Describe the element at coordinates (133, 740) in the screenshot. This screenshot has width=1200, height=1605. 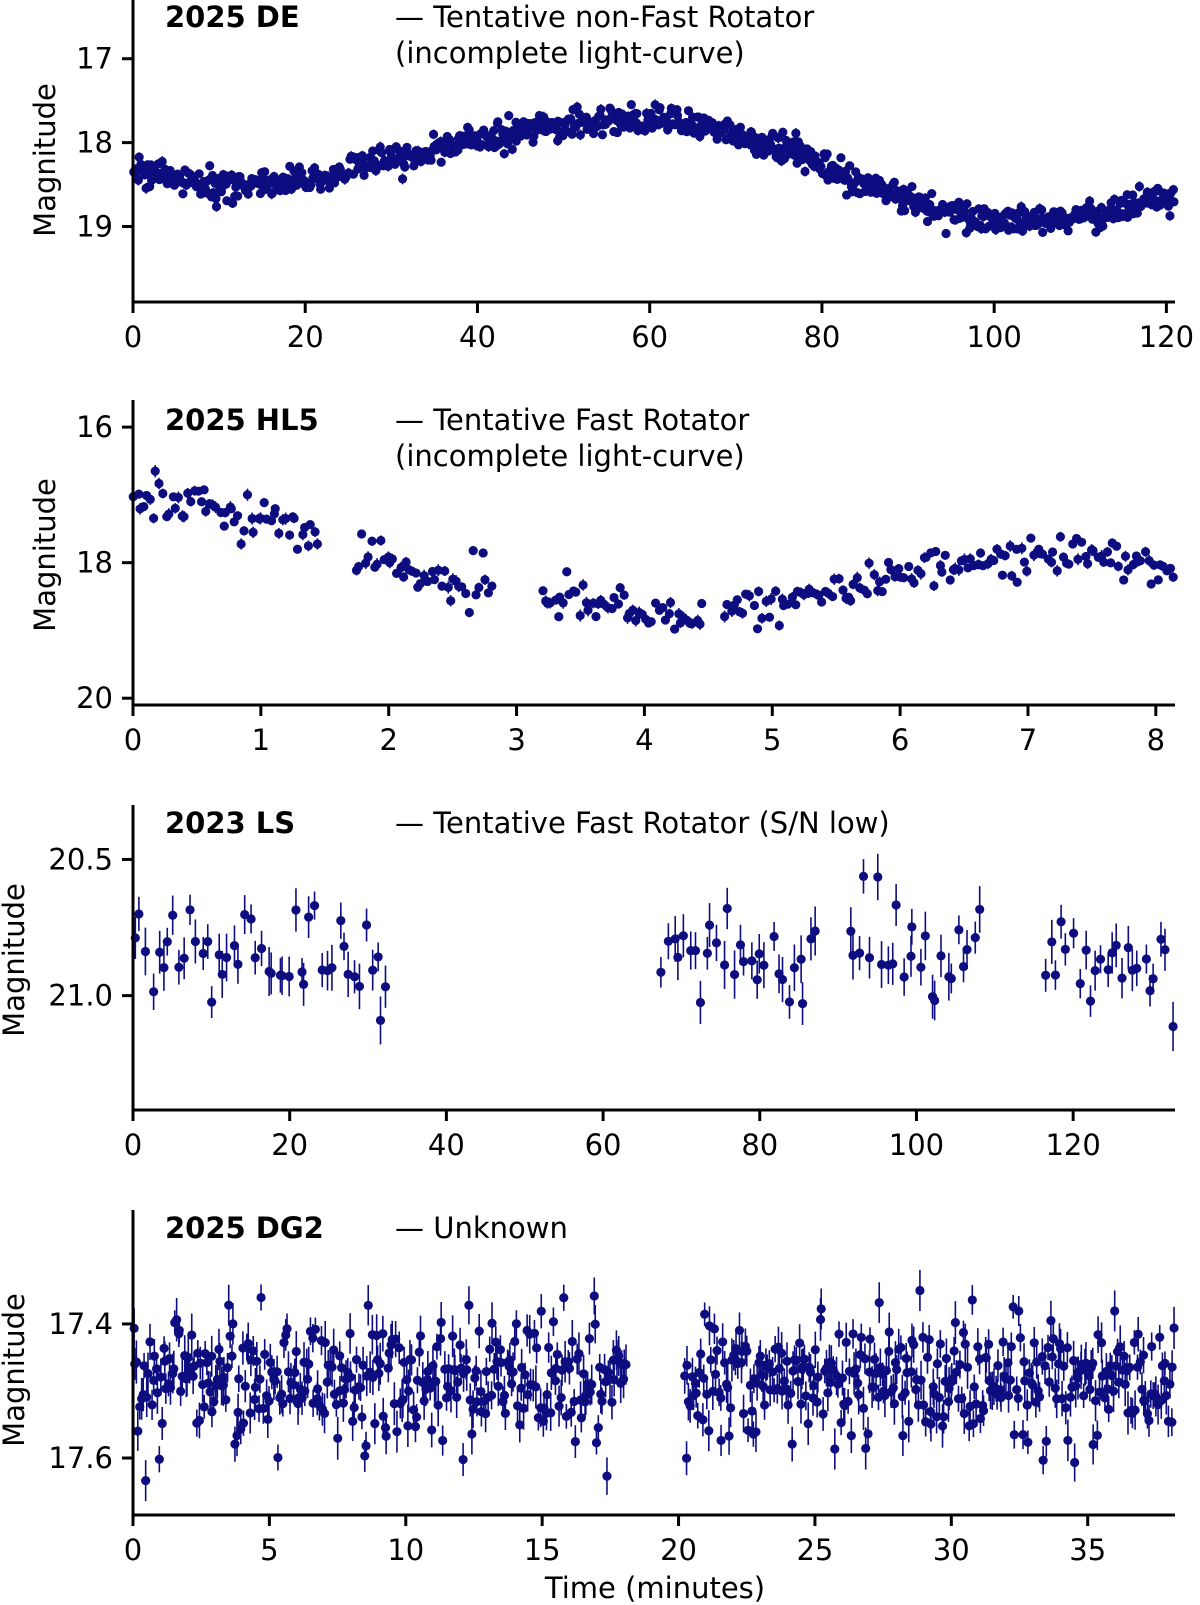
I see `x-tick-label: 0` at that location.